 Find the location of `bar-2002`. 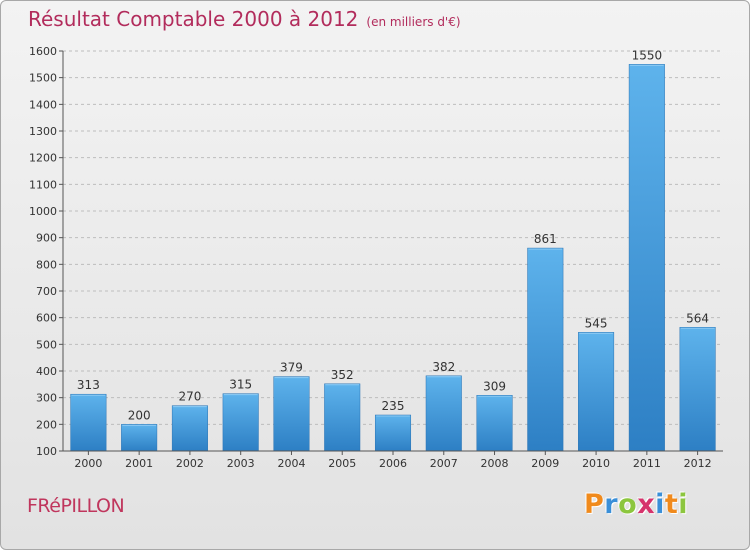

bar-2002 is located at coordinates (189, 428).